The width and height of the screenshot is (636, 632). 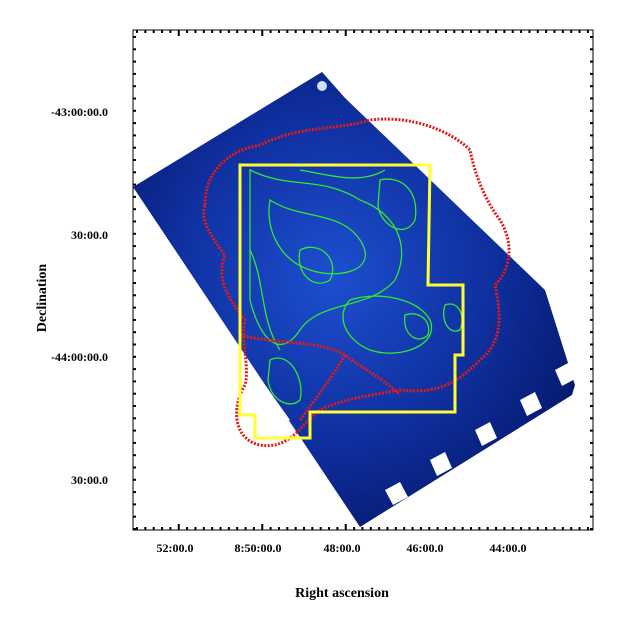 What do you see at coordinates (258, 548) in the screenshot?
I see `x-tick-label: 8:50:00.0` at bounding box center [258, 548].